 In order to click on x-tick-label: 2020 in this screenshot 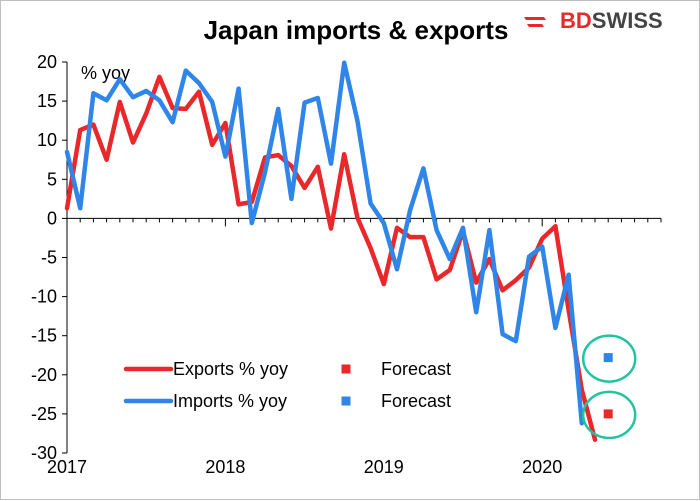, I will do `click(542, 467)`.